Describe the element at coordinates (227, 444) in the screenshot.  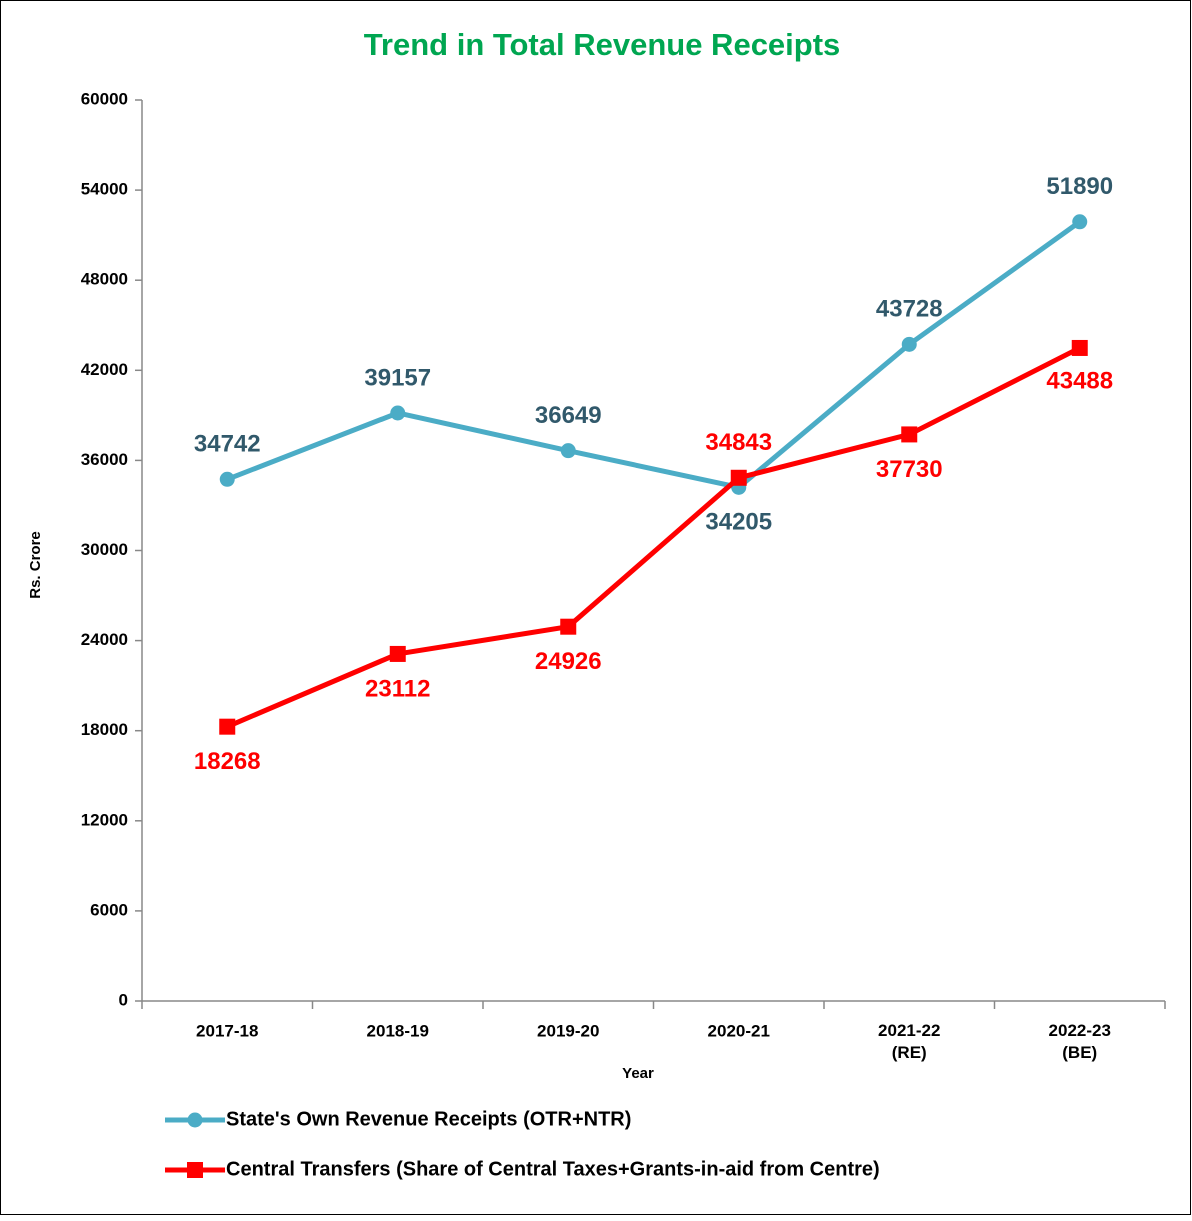
I see `data-label: 34742` at that location.